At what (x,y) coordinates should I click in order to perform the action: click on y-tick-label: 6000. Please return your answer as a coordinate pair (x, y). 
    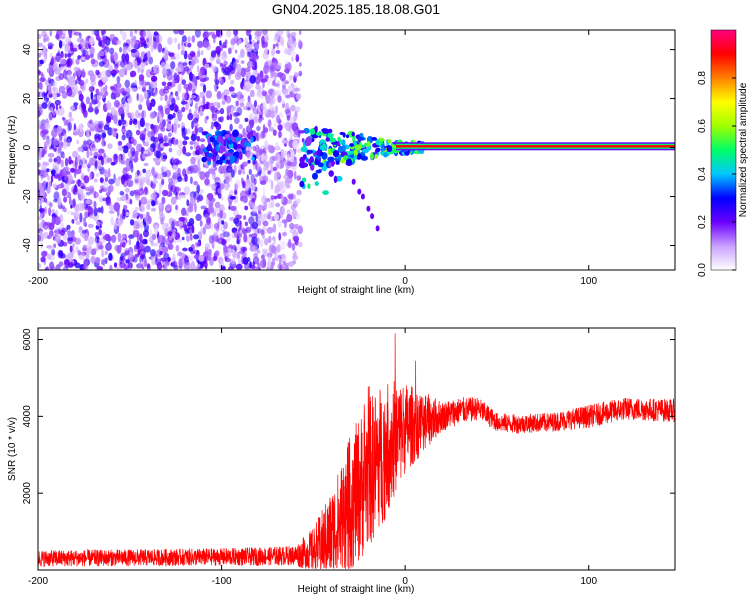
    Looking at the image, I should click on (27, 339).